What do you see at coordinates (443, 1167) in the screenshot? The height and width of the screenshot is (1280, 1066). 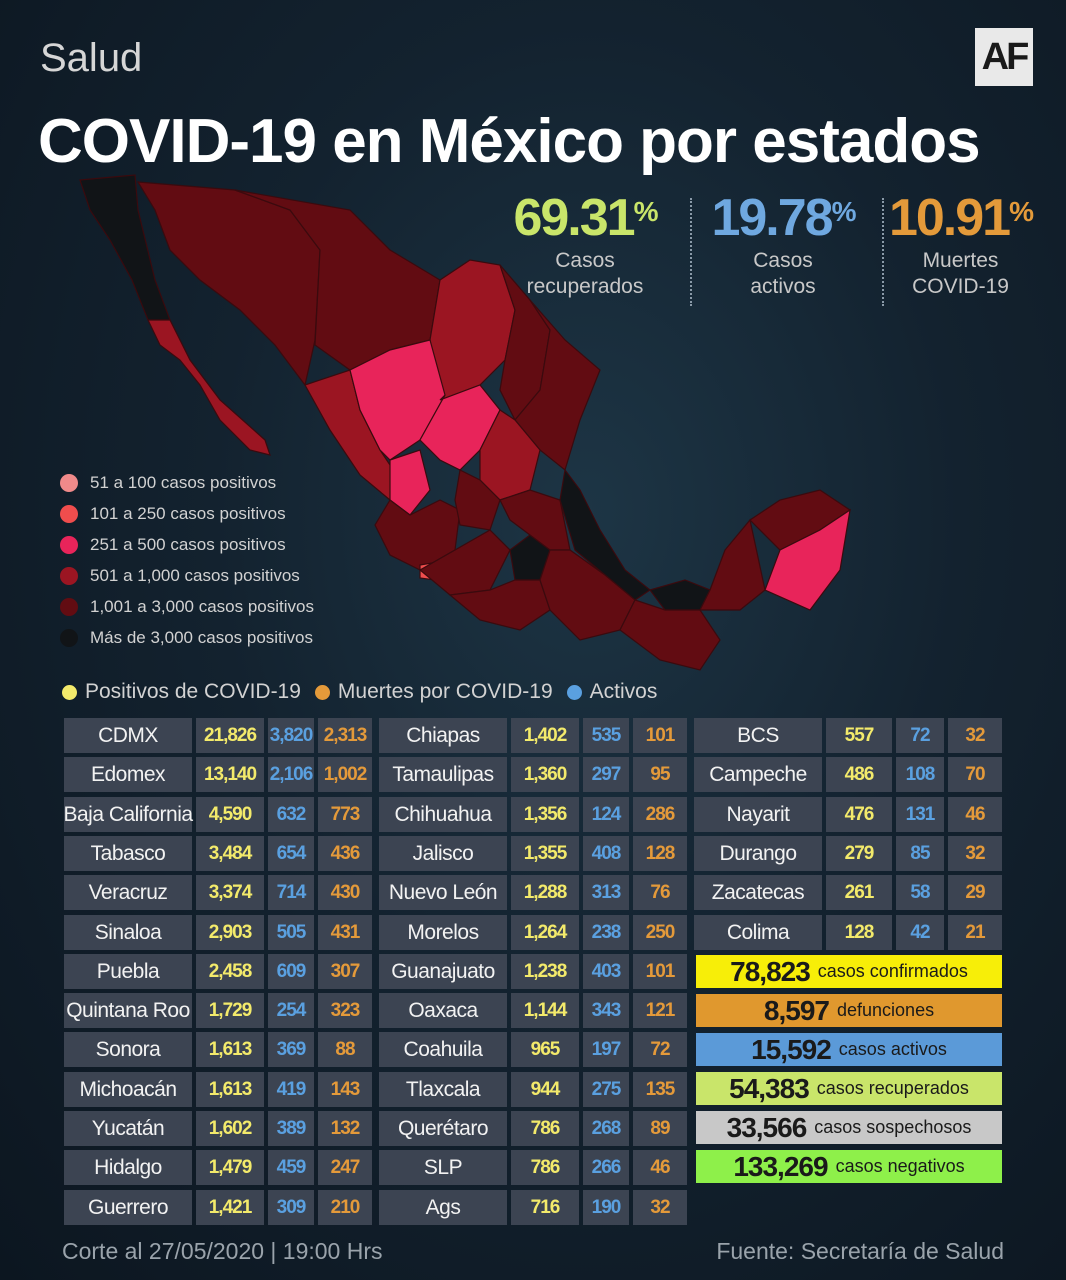 I see `state-name: SLP` at bounding box center [443, 1167].